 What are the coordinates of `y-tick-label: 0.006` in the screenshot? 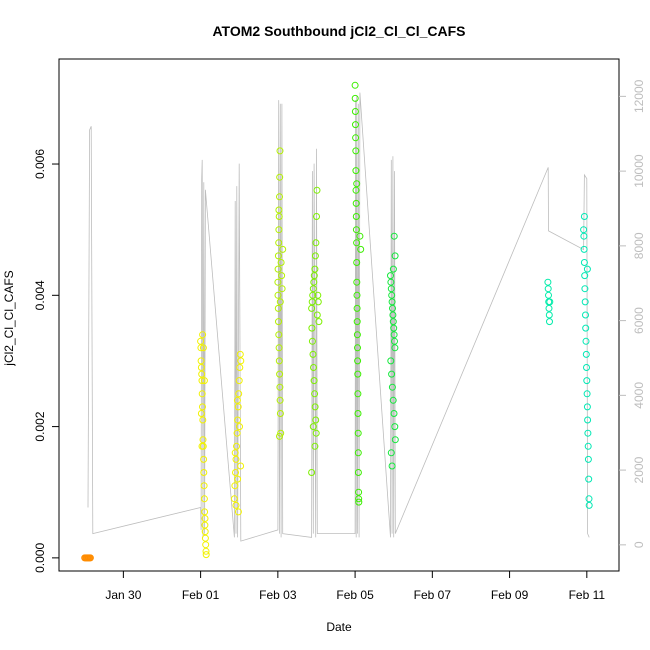 It's located at (40, 164).